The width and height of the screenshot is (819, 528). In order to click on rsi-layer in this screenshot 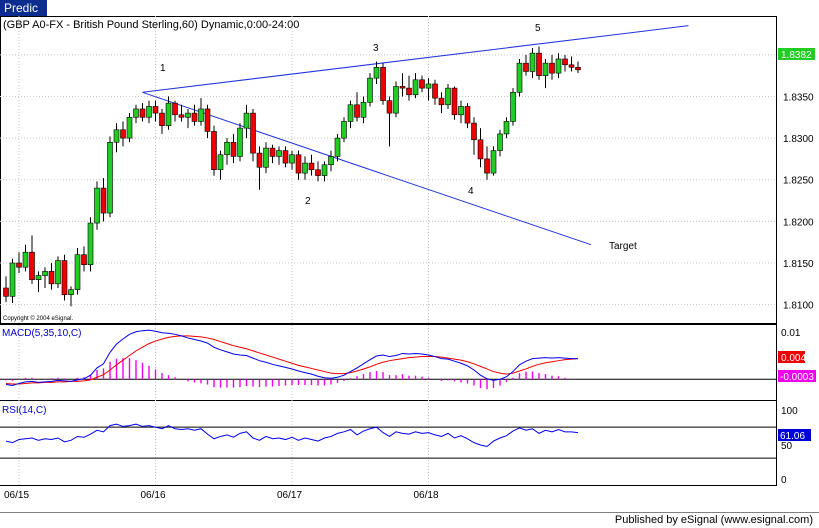, I will do `click(388, 441)`.